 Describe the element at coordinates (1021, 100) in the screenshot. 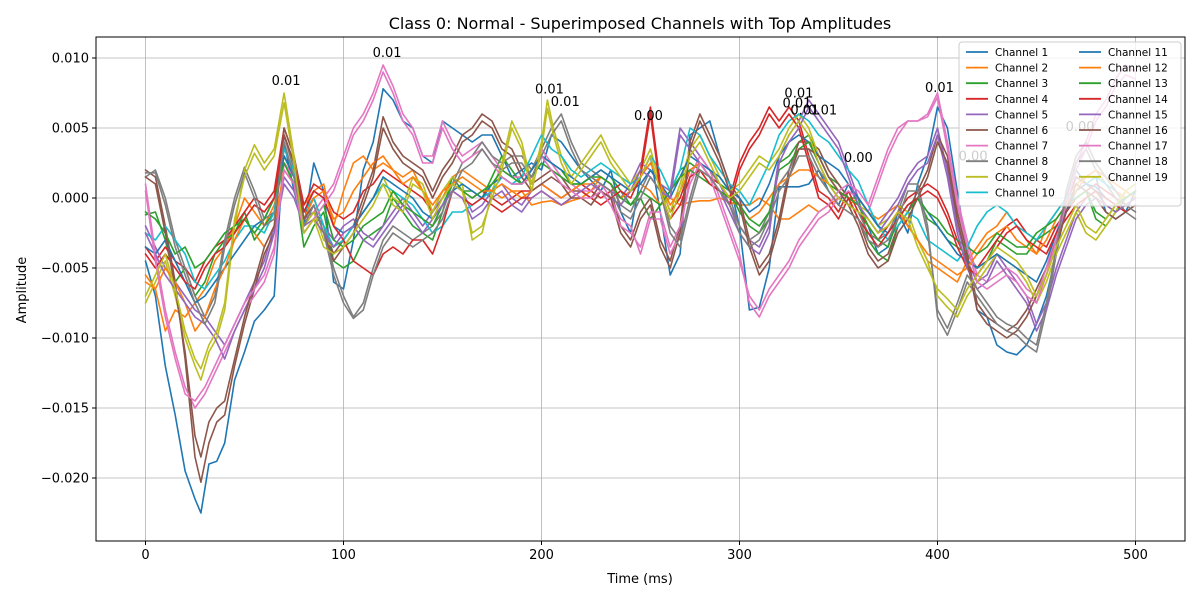

I see `legend-entry: Channel 4` at that location.